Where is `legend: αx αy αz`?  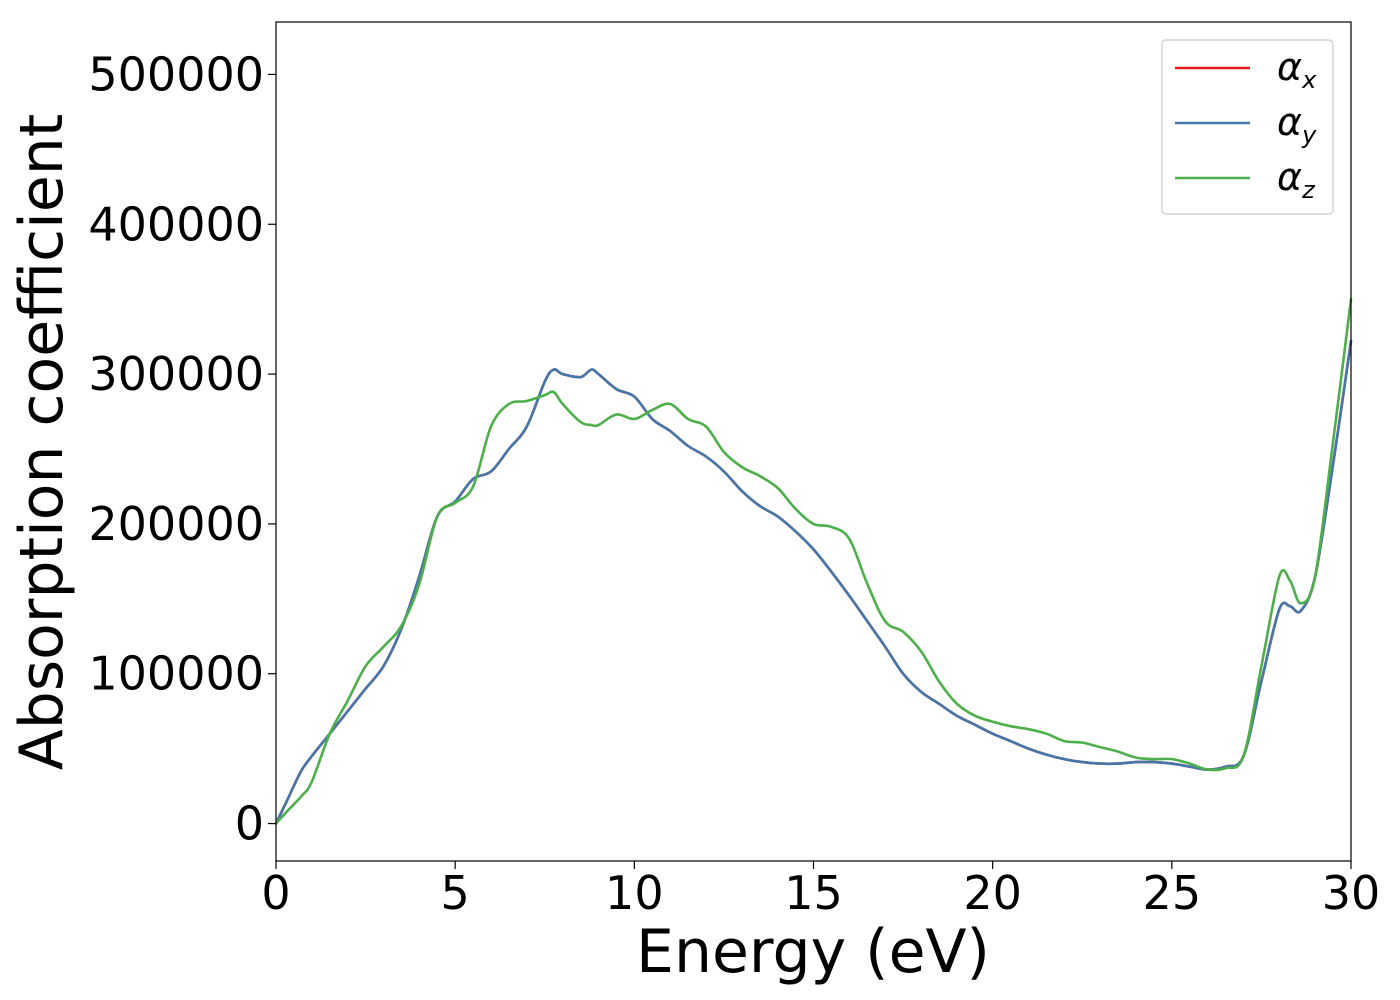
legend: αx αy αz is located at coordinates (1247, 127).